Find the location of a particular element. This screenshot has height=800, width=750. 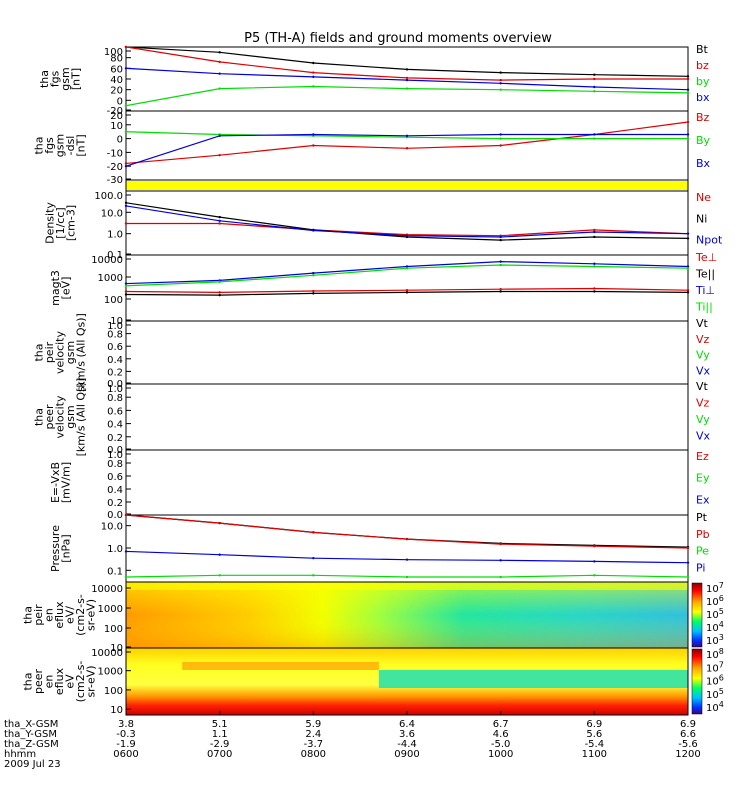

x-tick-label-z: -5.4 is located at coordinates (595, 744).